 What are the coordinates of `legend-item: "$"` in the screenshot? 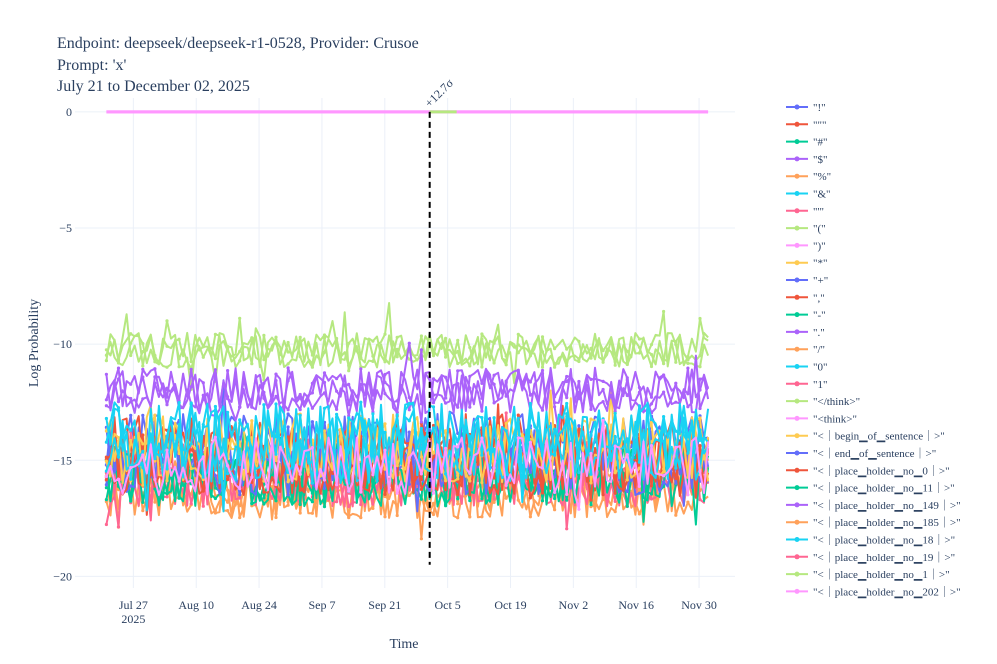 It's located at (806, 160).